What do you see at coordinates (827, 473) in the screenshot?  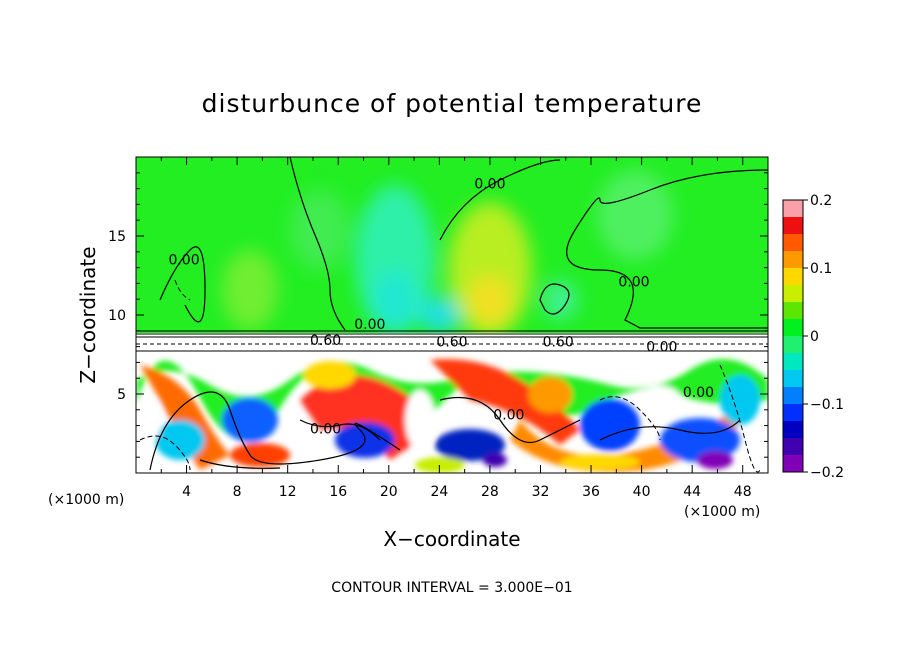 I see `colorbar-tick-label: −0.2` at bounding box center [827, 473].